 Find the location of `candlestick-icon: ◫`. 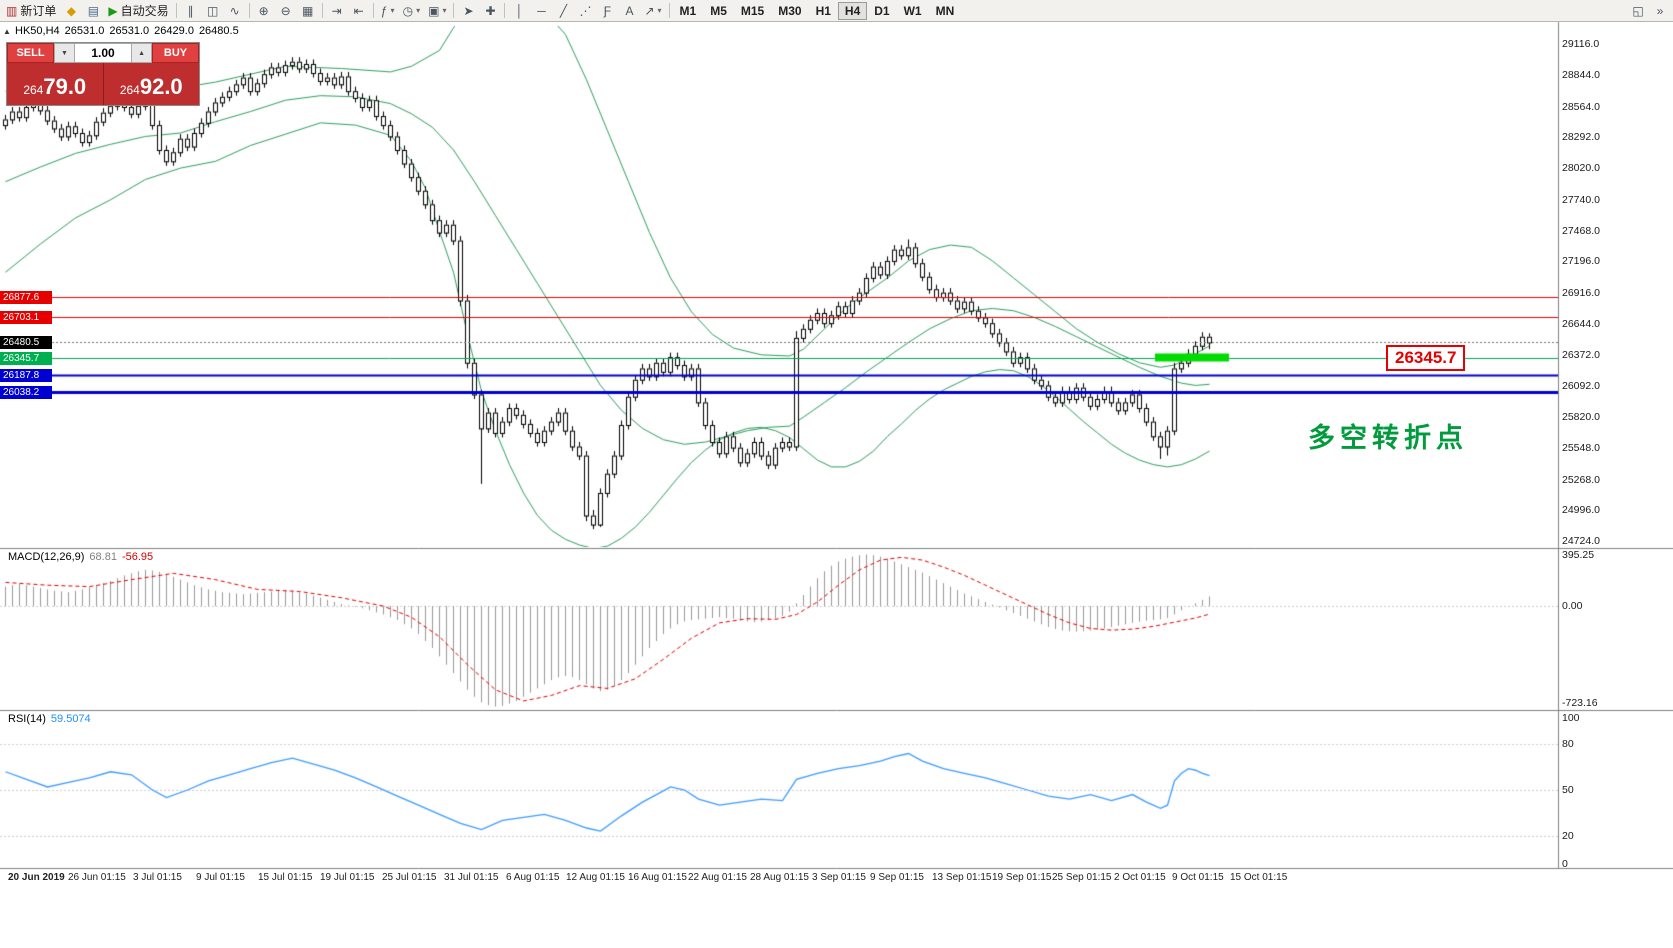

candlestick-icon: ◫ is located at coordinates (212, 10).